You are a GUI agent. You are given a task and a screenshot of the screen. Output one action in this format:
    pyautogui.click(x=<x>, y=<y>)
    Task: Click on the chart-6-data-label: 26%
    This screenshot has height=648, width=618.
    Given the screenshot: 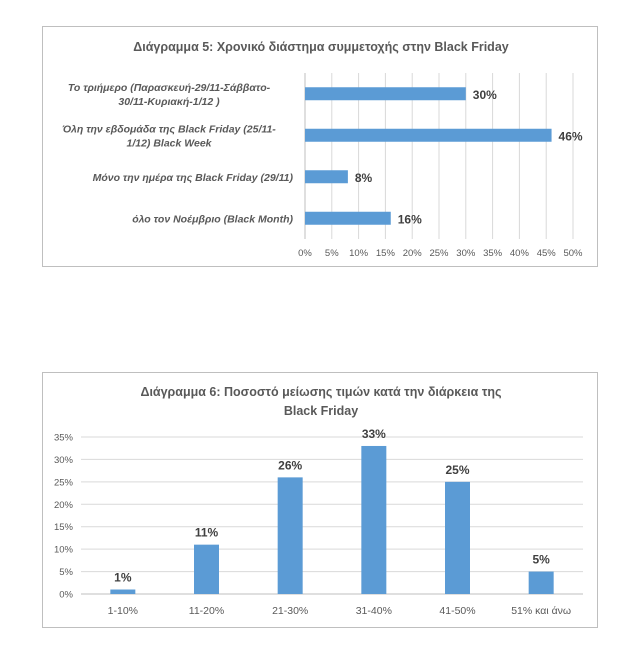 What is the action you would take?
    pyautogui.click(x=290, y=465)
    